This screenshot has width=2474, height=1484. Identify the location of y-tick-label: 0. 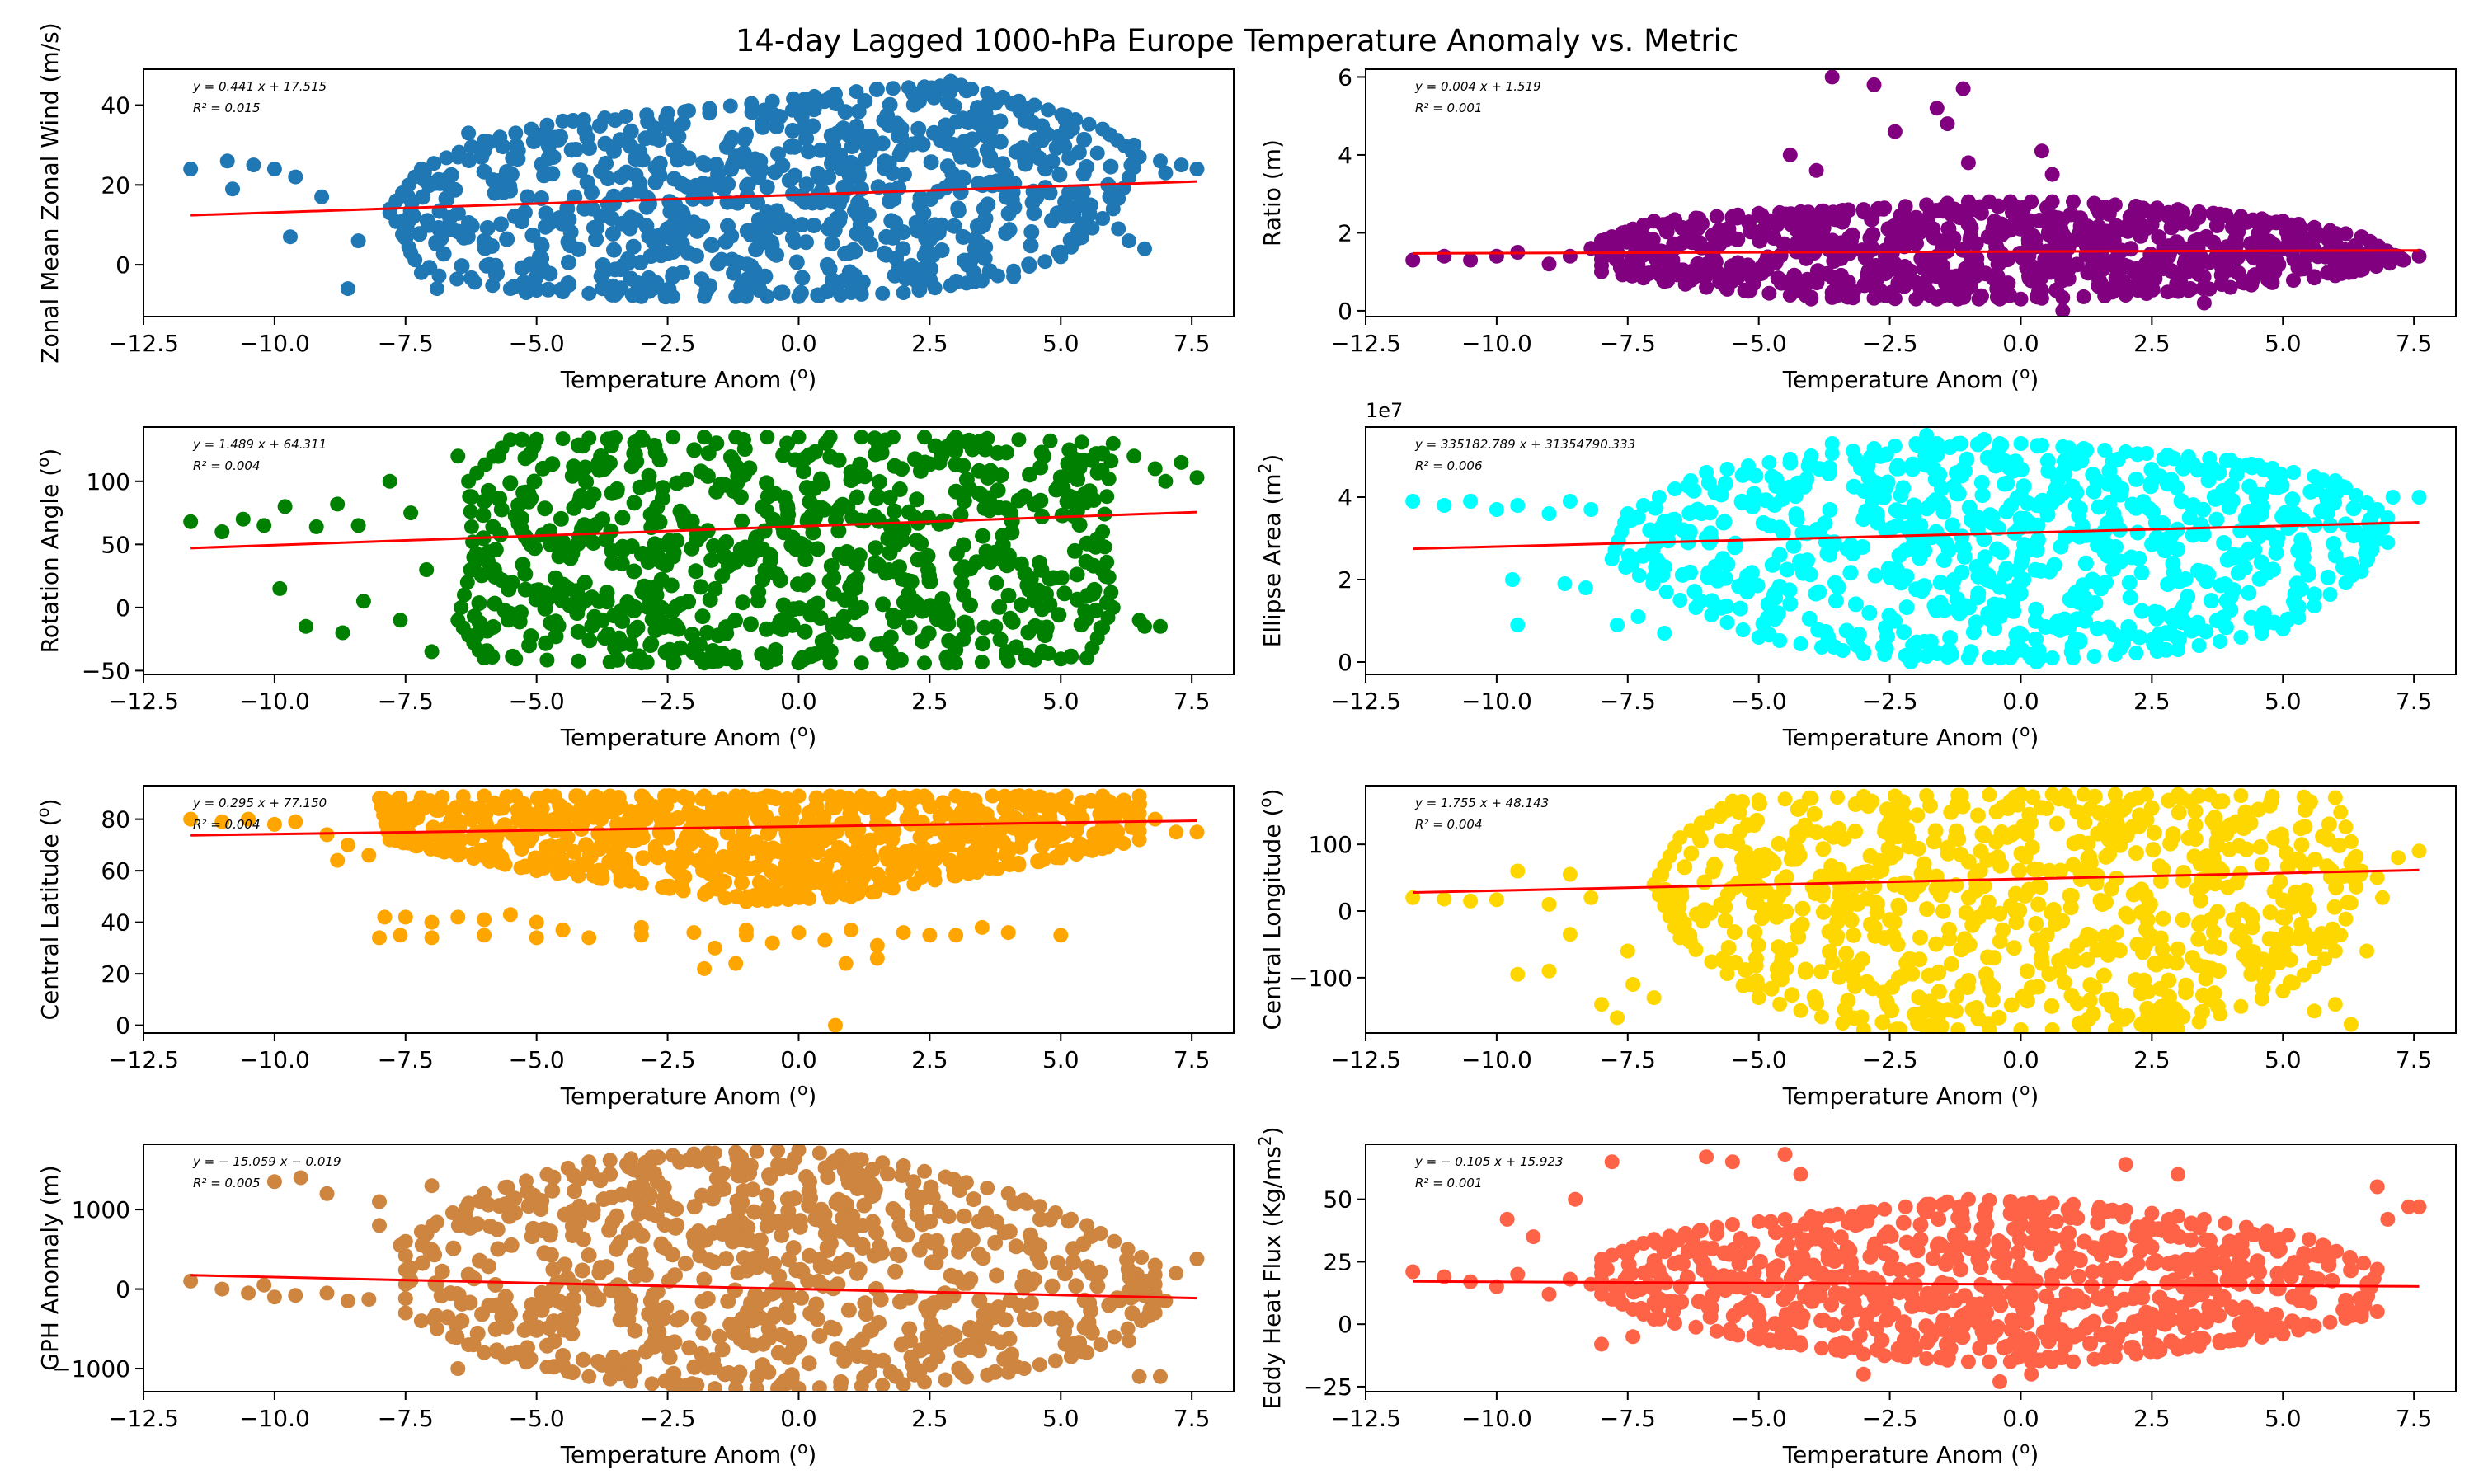
(1345, 311).